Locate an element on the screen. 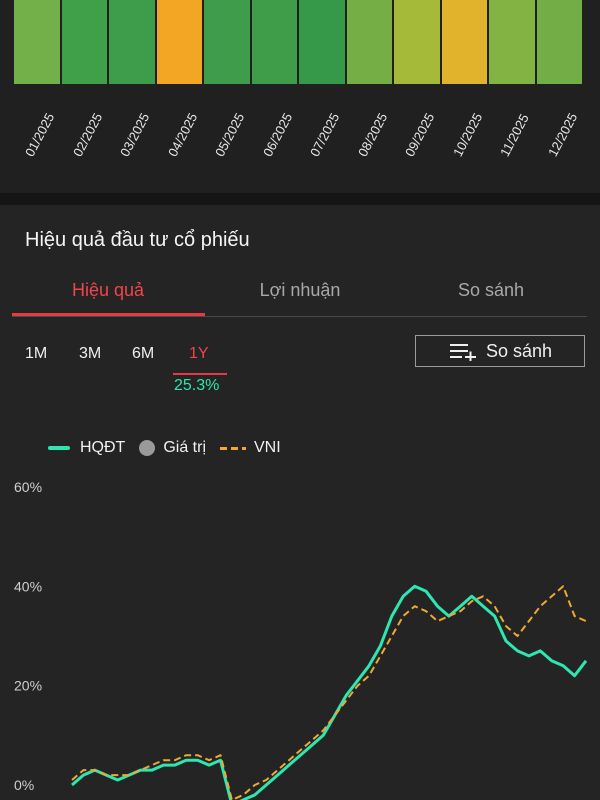  period-1m: 1M is located at coordinates (36, 353).